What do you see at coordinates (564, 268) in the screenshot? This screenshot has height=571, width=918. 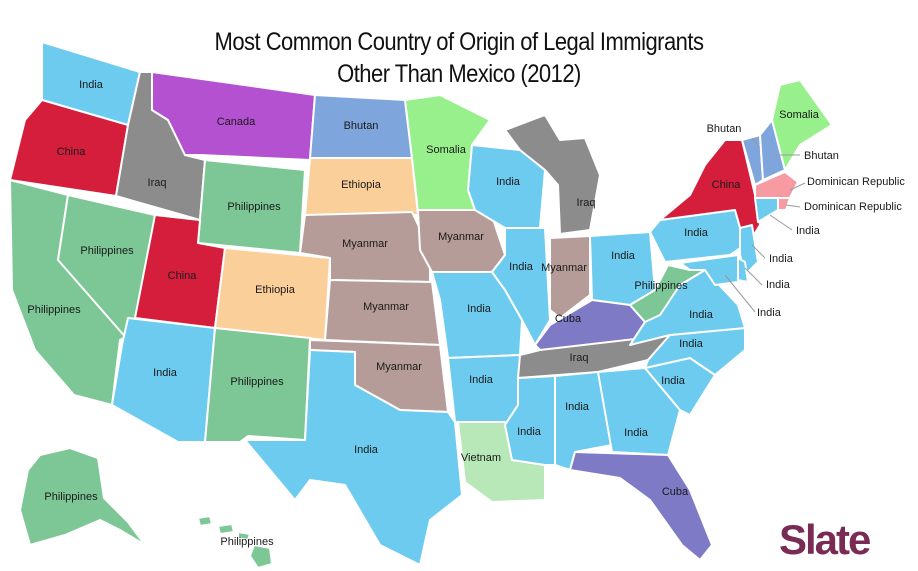 I see `label-IN: Myanmar` at bounding box center [564, 268].